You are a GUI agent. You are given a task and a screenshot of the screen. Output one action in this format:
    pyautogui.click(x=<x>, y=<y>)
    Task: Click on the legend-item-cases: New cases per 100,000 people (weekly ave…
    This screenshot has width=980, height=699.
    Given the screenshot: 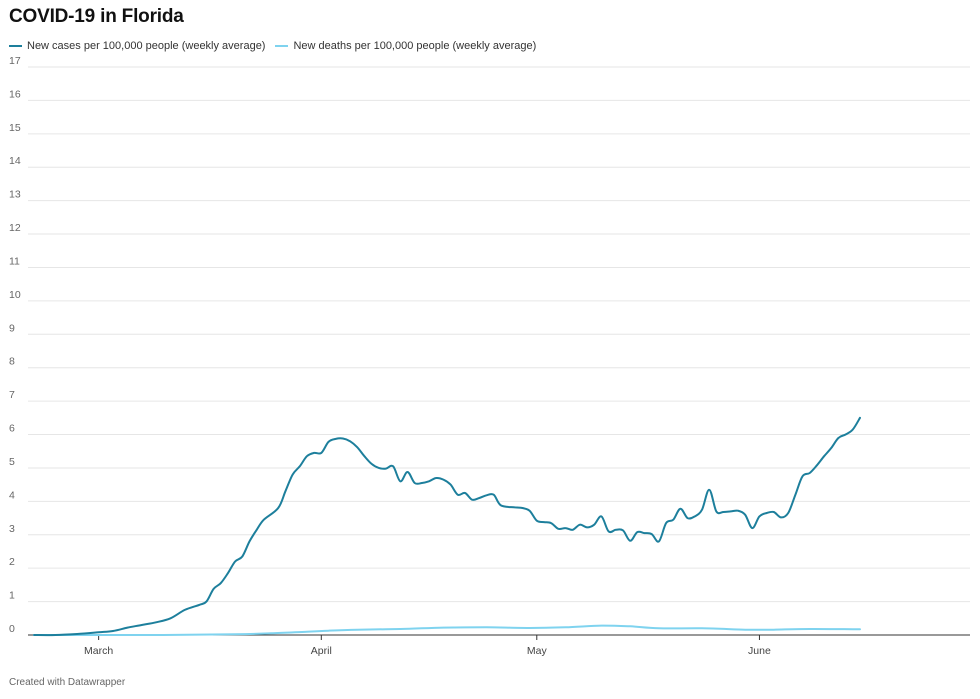 What is the action you would take?
    pyautogui.click(x=137, y=46)
    